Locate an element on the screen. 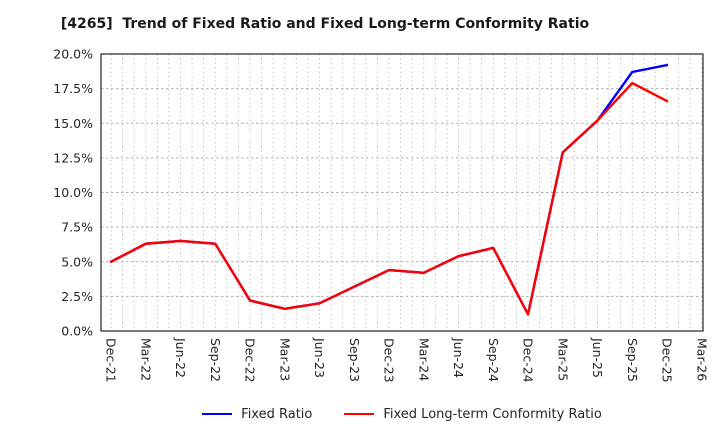 Image resolution: width=720 pixels, height=440 pixels. y-tick-label: 10.0% is located at coordinates (73, 192).